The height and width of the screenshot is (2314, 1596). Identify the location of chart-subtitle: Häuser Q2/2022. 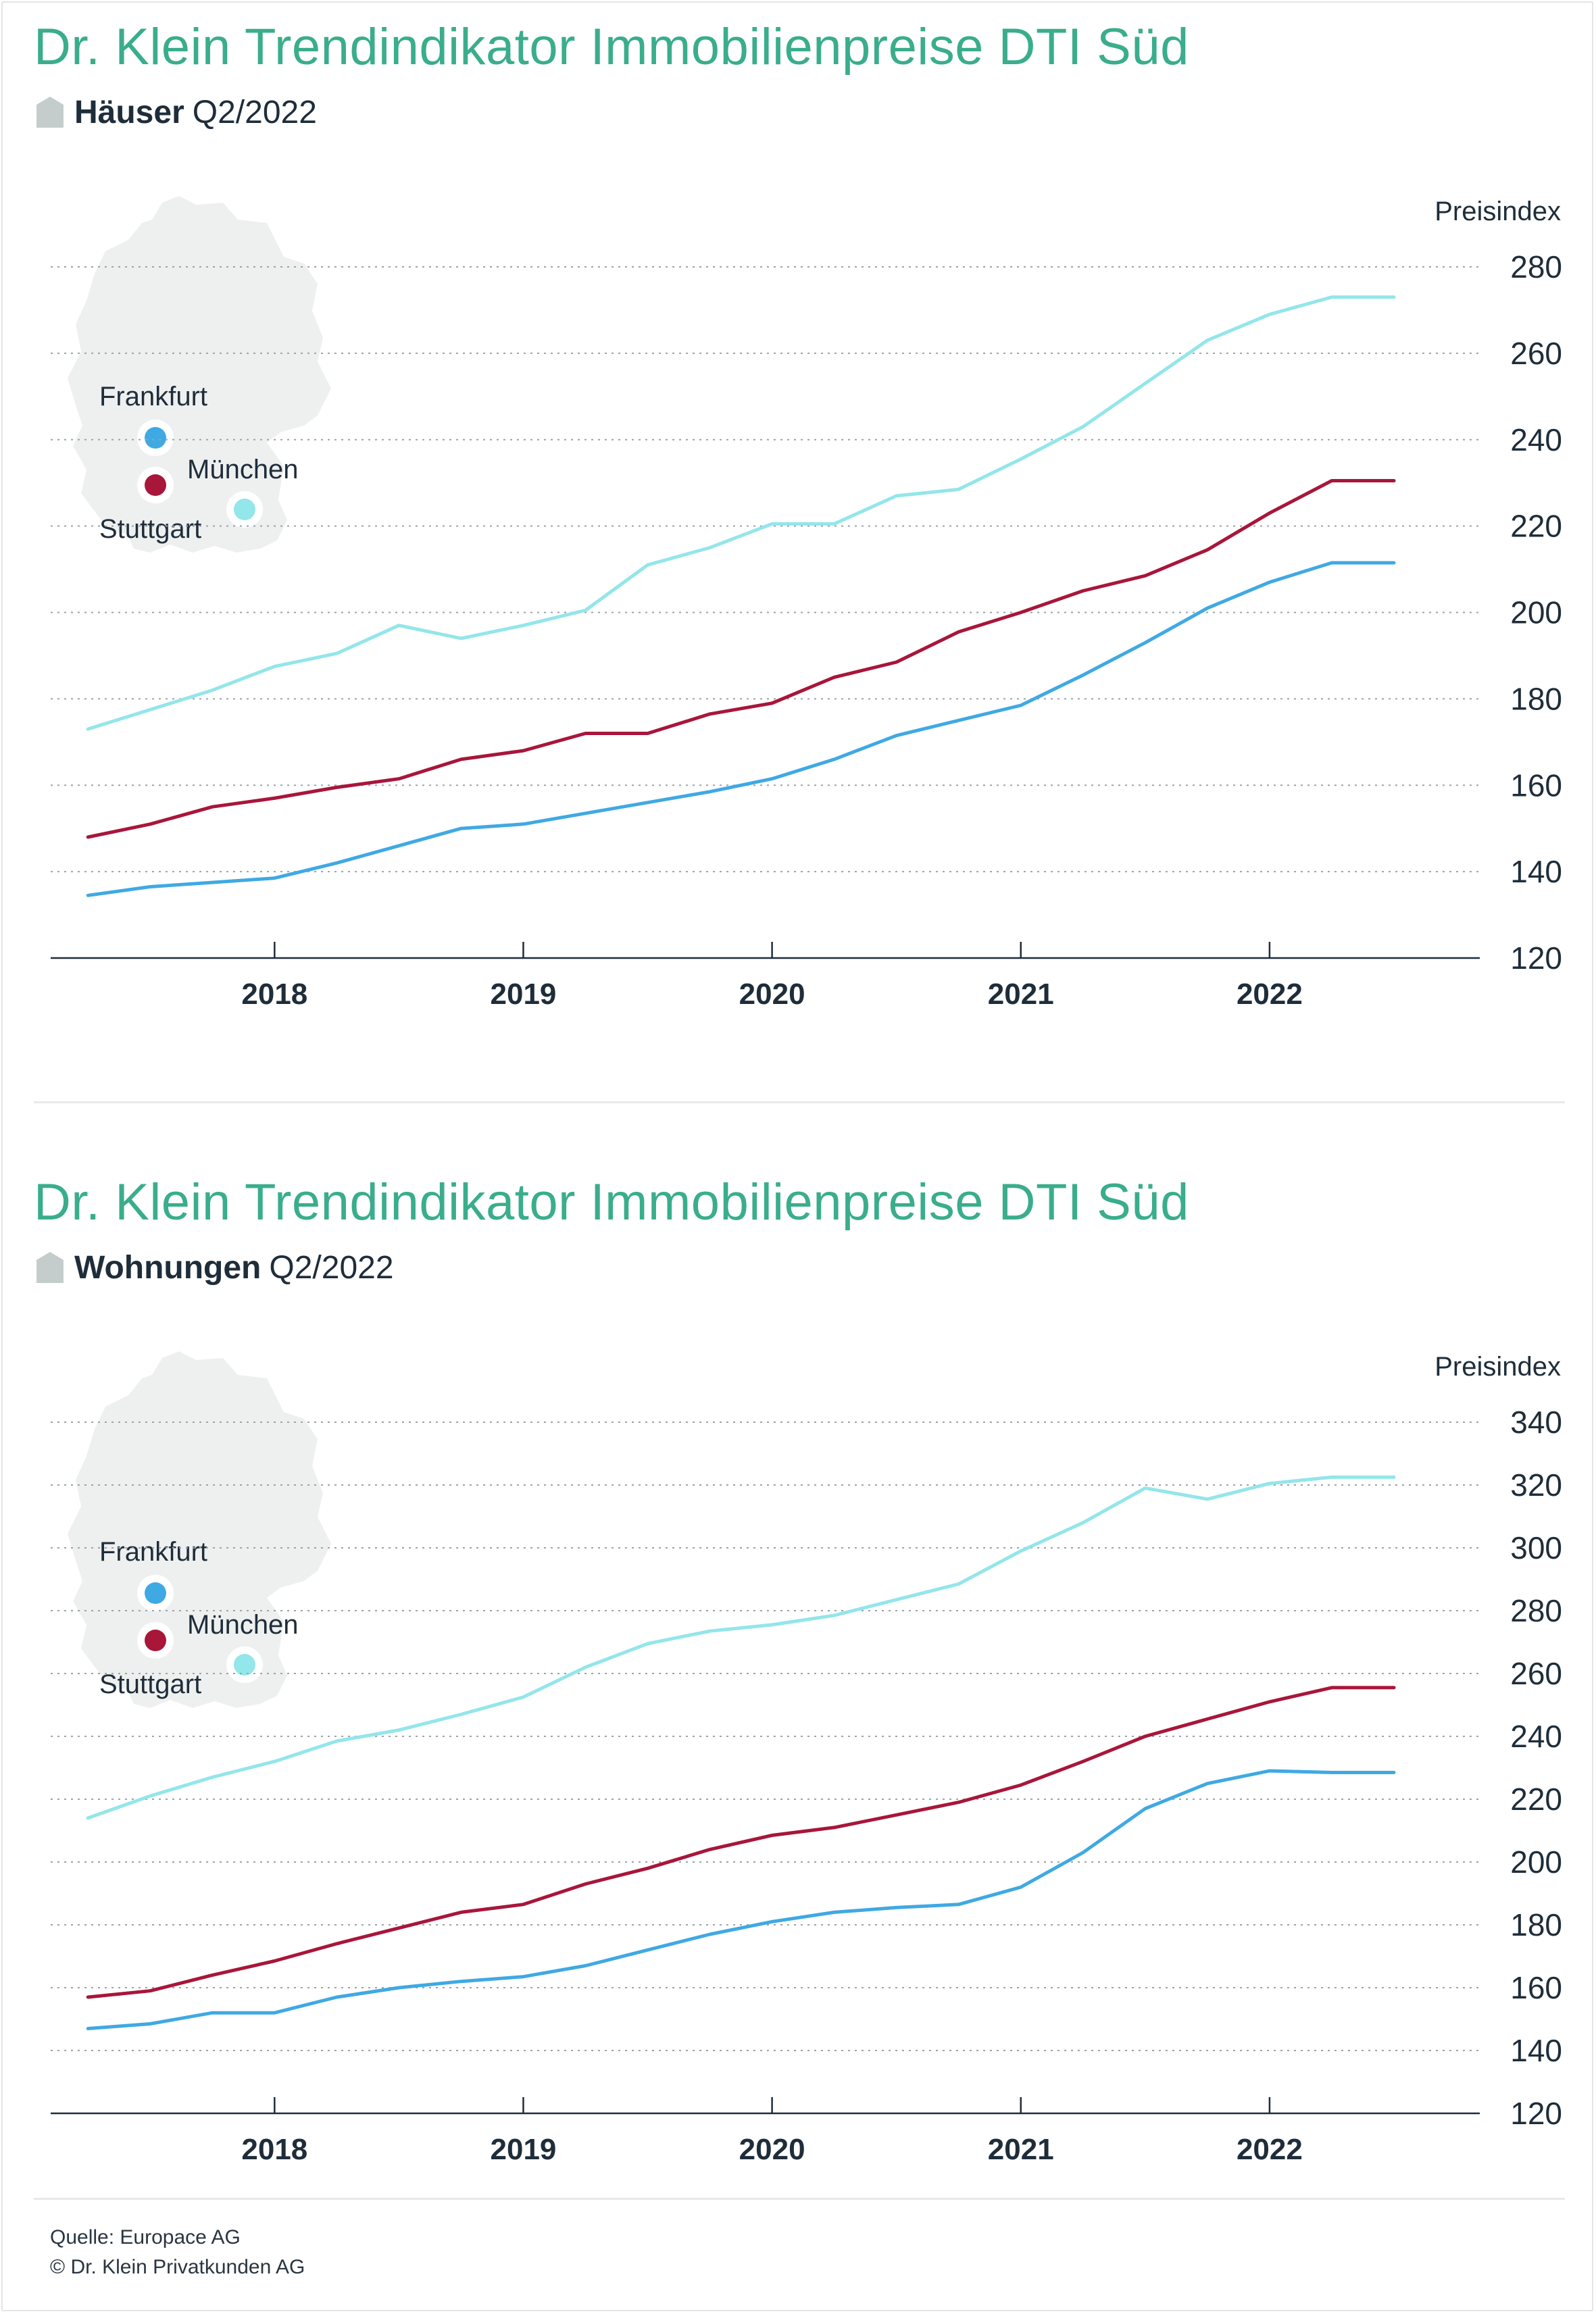
(176, 112).